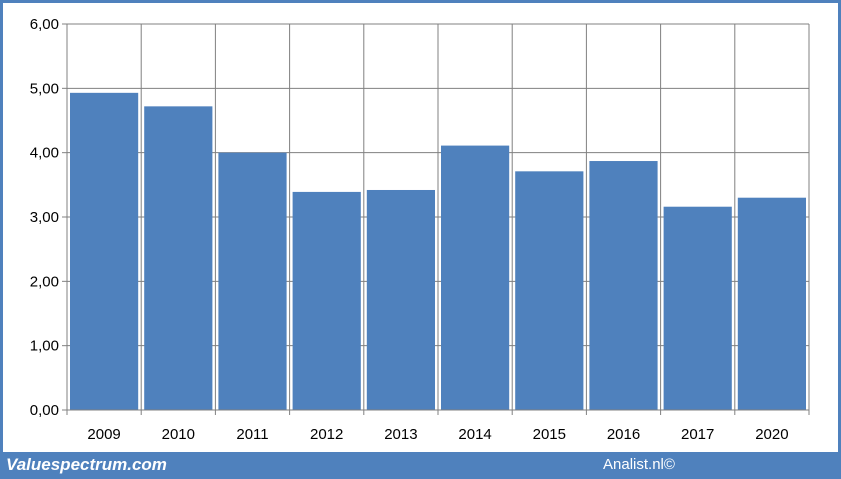 Image resolution: width=841 pixels, height=479 pixels. Describe the element at coordinates (549, 290) in the screenshot. I see `bar-2015` at that location.